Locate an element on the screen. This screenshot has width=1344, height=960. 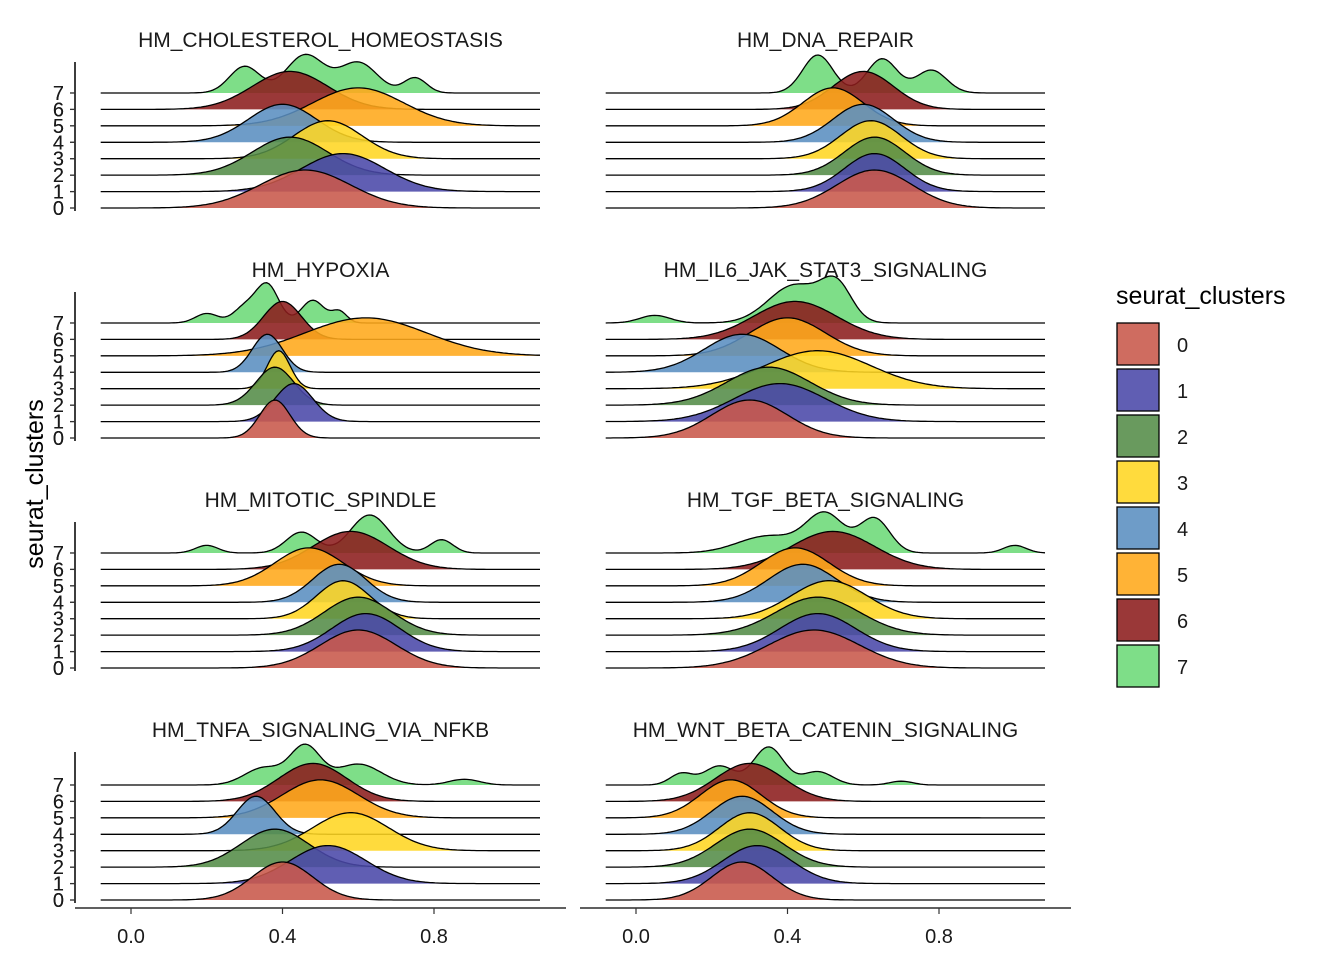
legend-label-4: 4 is located at coordinates (1182, 530).